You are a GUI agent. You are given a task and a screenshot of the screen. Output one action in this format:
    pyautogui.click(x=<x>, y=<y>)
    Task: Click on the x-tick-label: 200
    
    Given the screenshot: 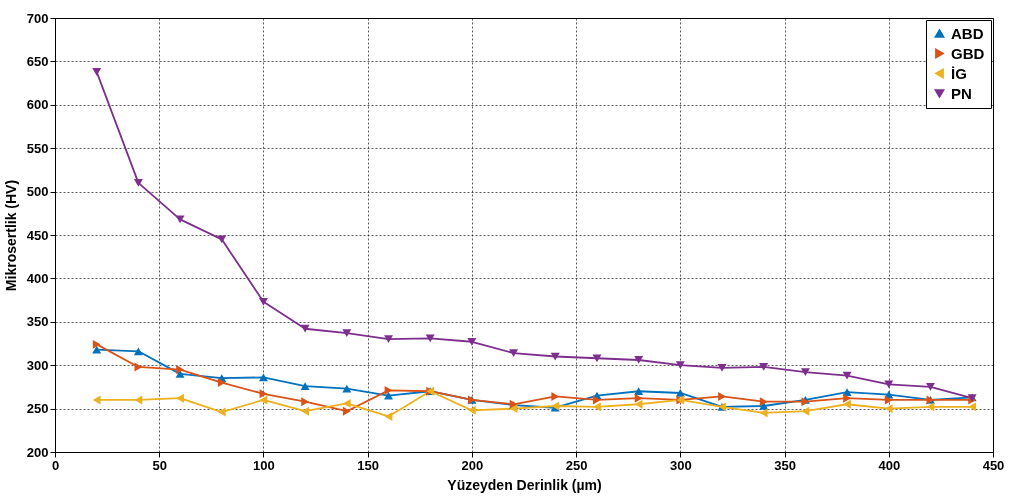 What is the action you would take?
    pyautogui.click(x=472, y=465)
    